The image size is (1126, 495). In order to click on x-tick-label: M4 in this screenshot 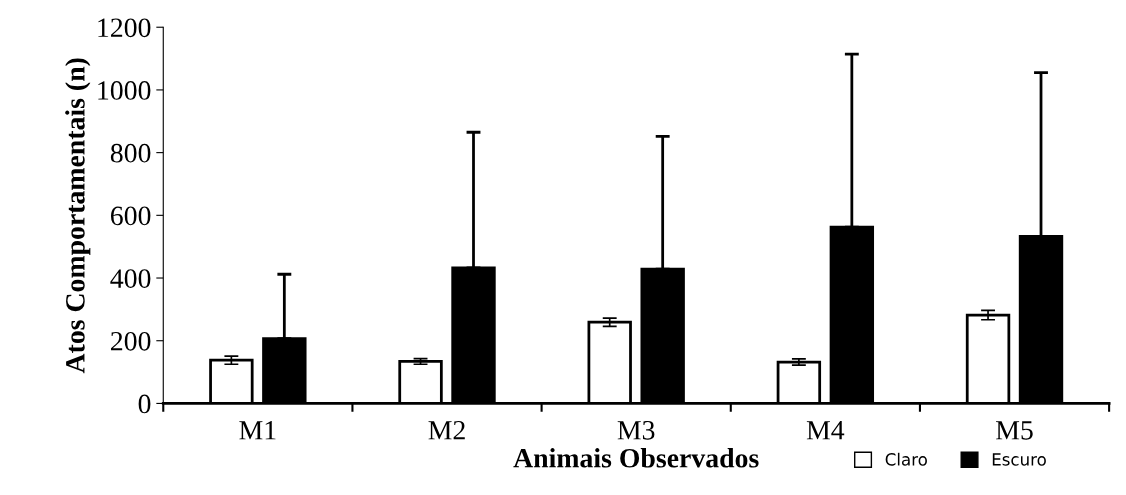, I will do `click(825, 430)`.